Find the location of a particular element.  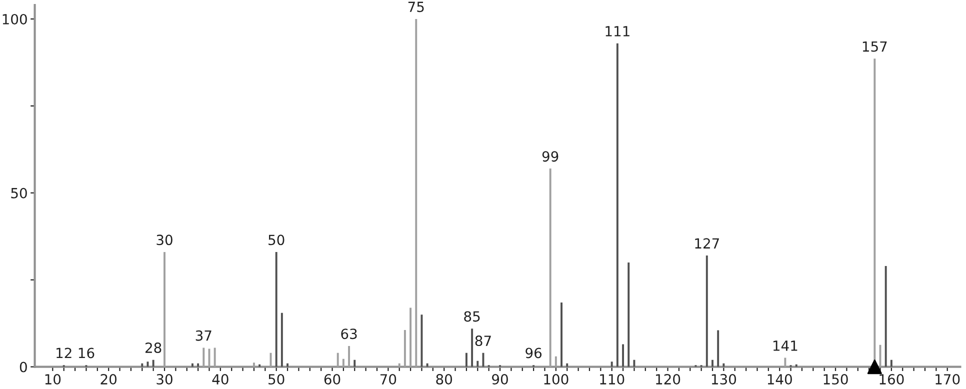

annotation: 75 is located at coordinates (416, 7).